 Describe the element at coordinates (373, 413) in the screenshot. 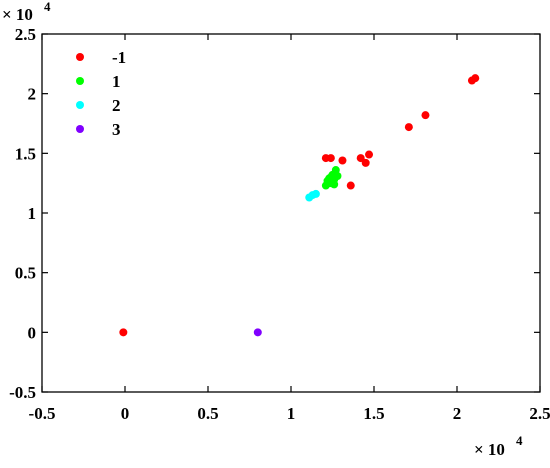

I see `x-tick-label: 1.5` at that location.